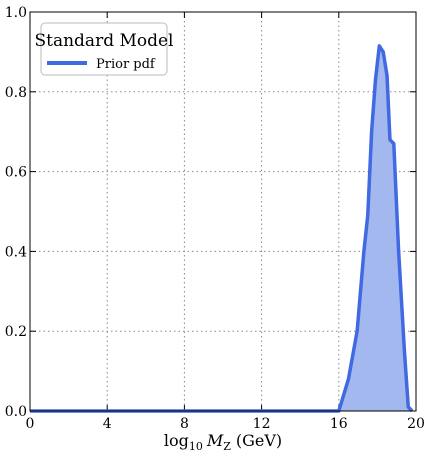  Describe the element at coordinates (16, 93) in the screenshot. I see `y-tick-label: 0.8` at that location.